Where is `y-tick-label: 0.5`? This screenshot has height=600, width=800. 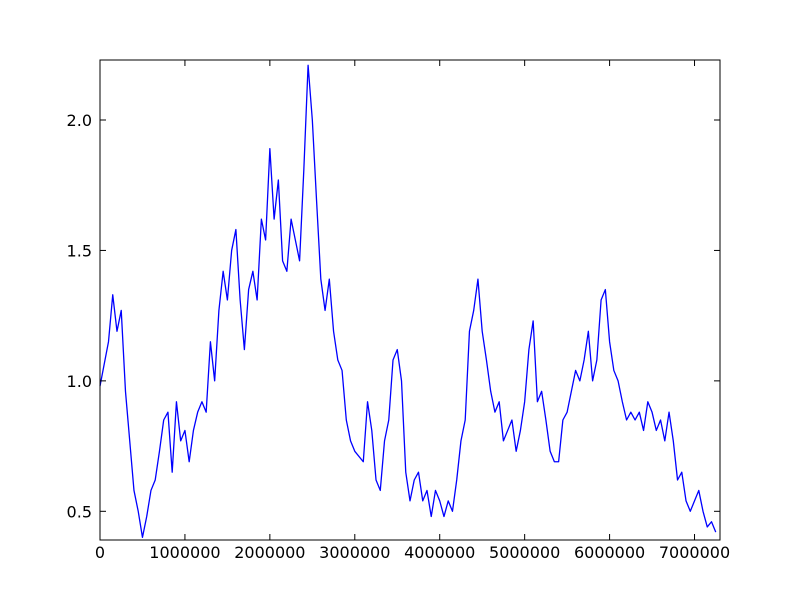 y-tick-label: 0.5 is located at coordinates (79, 511).